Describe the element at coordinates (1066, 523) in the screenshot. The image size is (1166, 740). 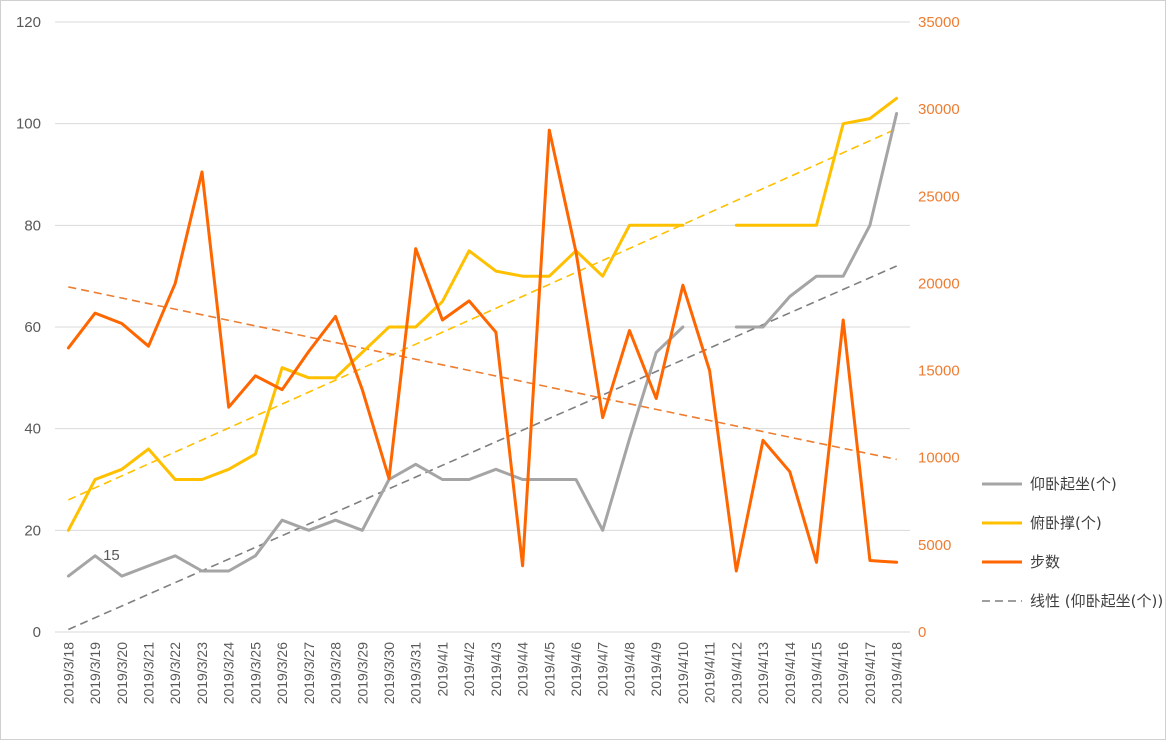
I see `legend-label: 俯卧撑(个)` at that location.